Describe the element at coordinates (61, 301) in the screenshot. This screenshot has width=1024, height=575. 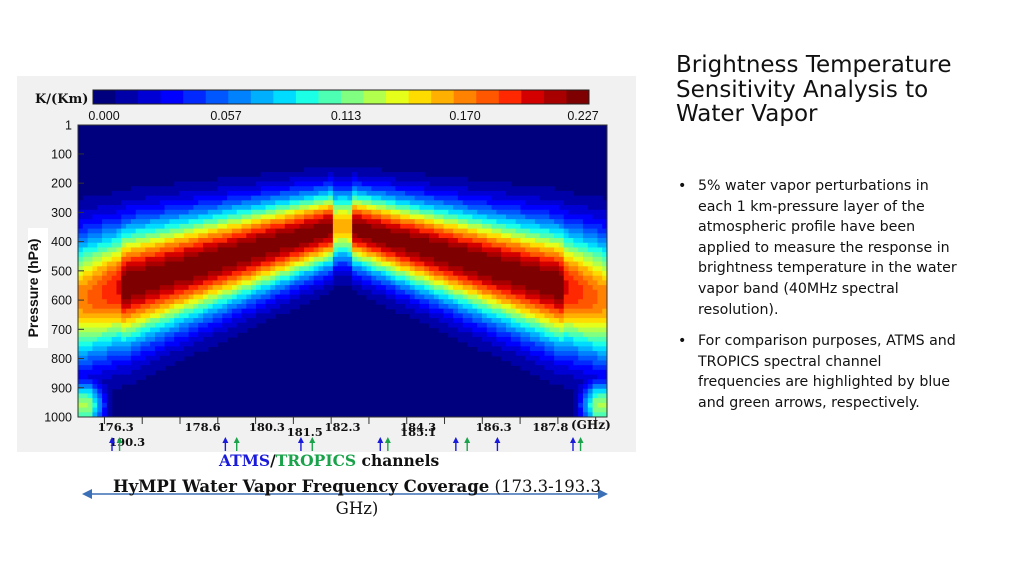
I see `y-tick-label: 600` at that location.